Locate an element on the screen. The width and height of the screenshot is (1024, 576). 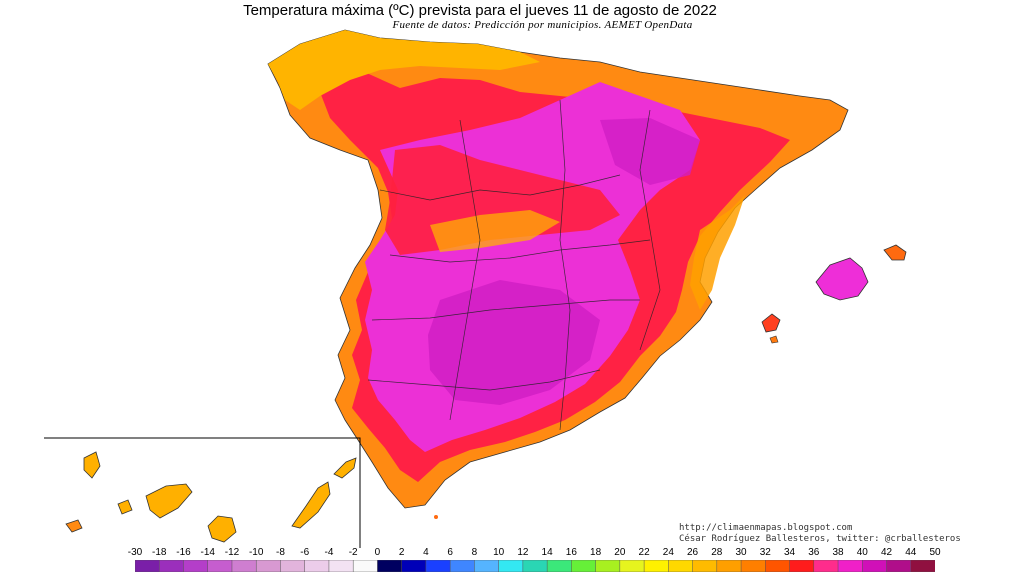
legend-label: -16 is located at coordinates (183, 552).